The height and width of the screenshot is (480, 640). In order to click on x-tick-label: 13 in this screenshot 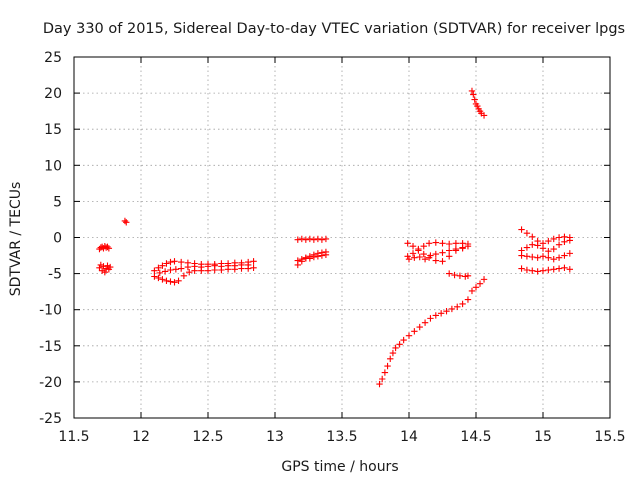, I will do `click(275, 437)`.